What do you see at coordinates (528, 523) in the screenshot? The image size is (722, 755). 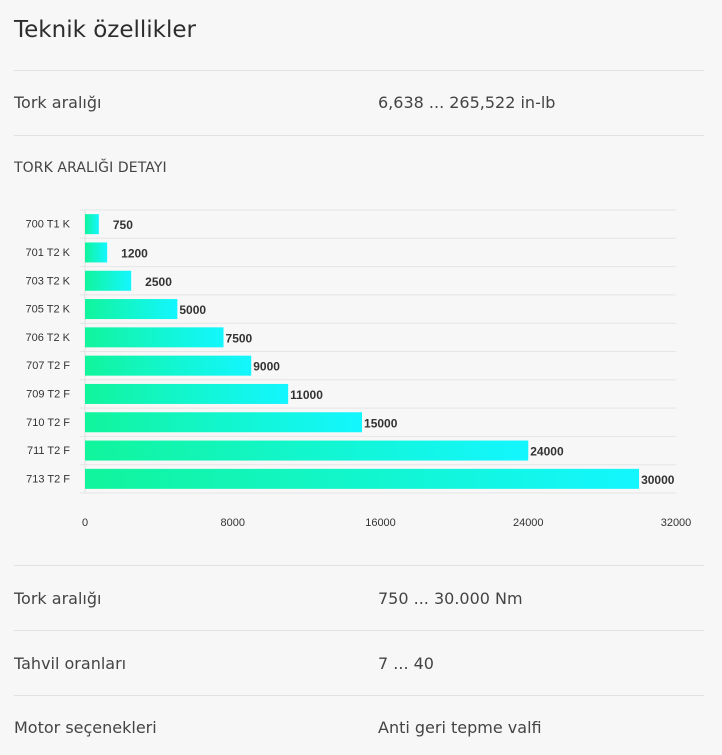 I see `x-tick-label: 24000` at bounding box center [528, 523].